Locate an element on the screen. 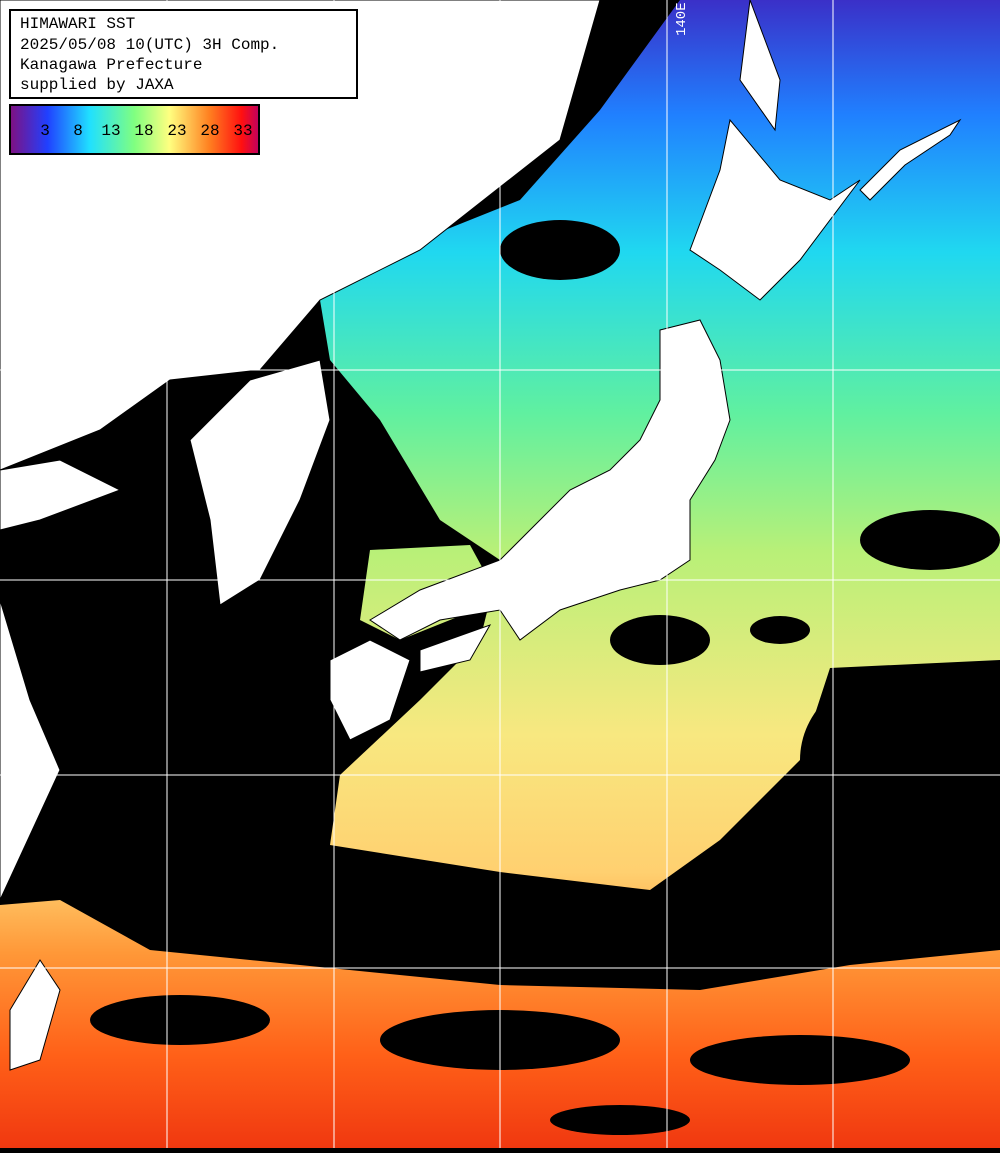  kyushu is located at coordinates (370, 690).